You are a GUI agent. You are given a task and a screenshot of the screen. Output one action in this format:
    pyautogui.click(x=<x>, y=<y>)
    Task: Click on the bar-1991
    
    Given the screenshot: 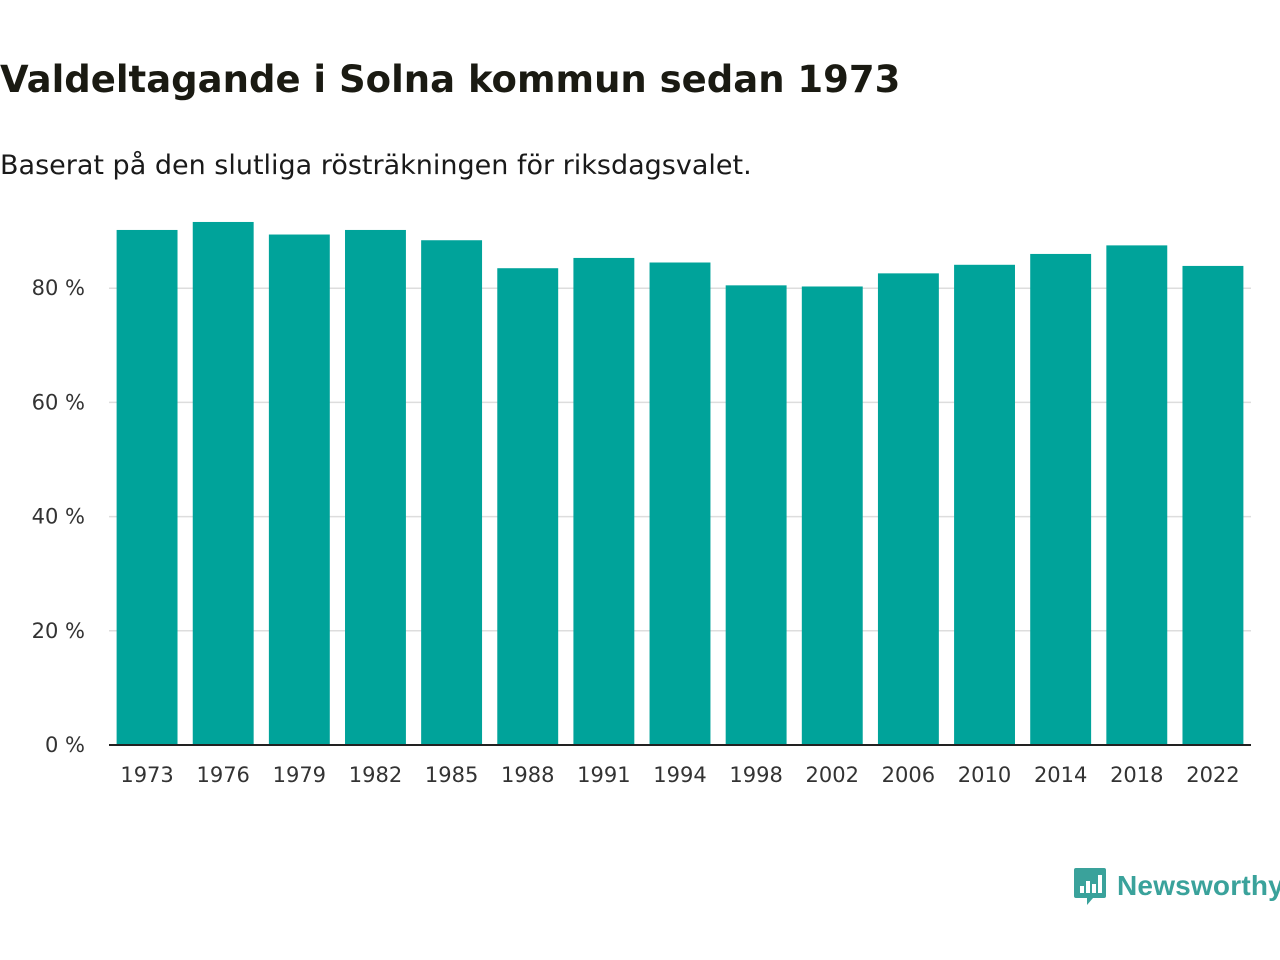 What is the action you would take?
    pyautogui.click(x=604, y=501)
    